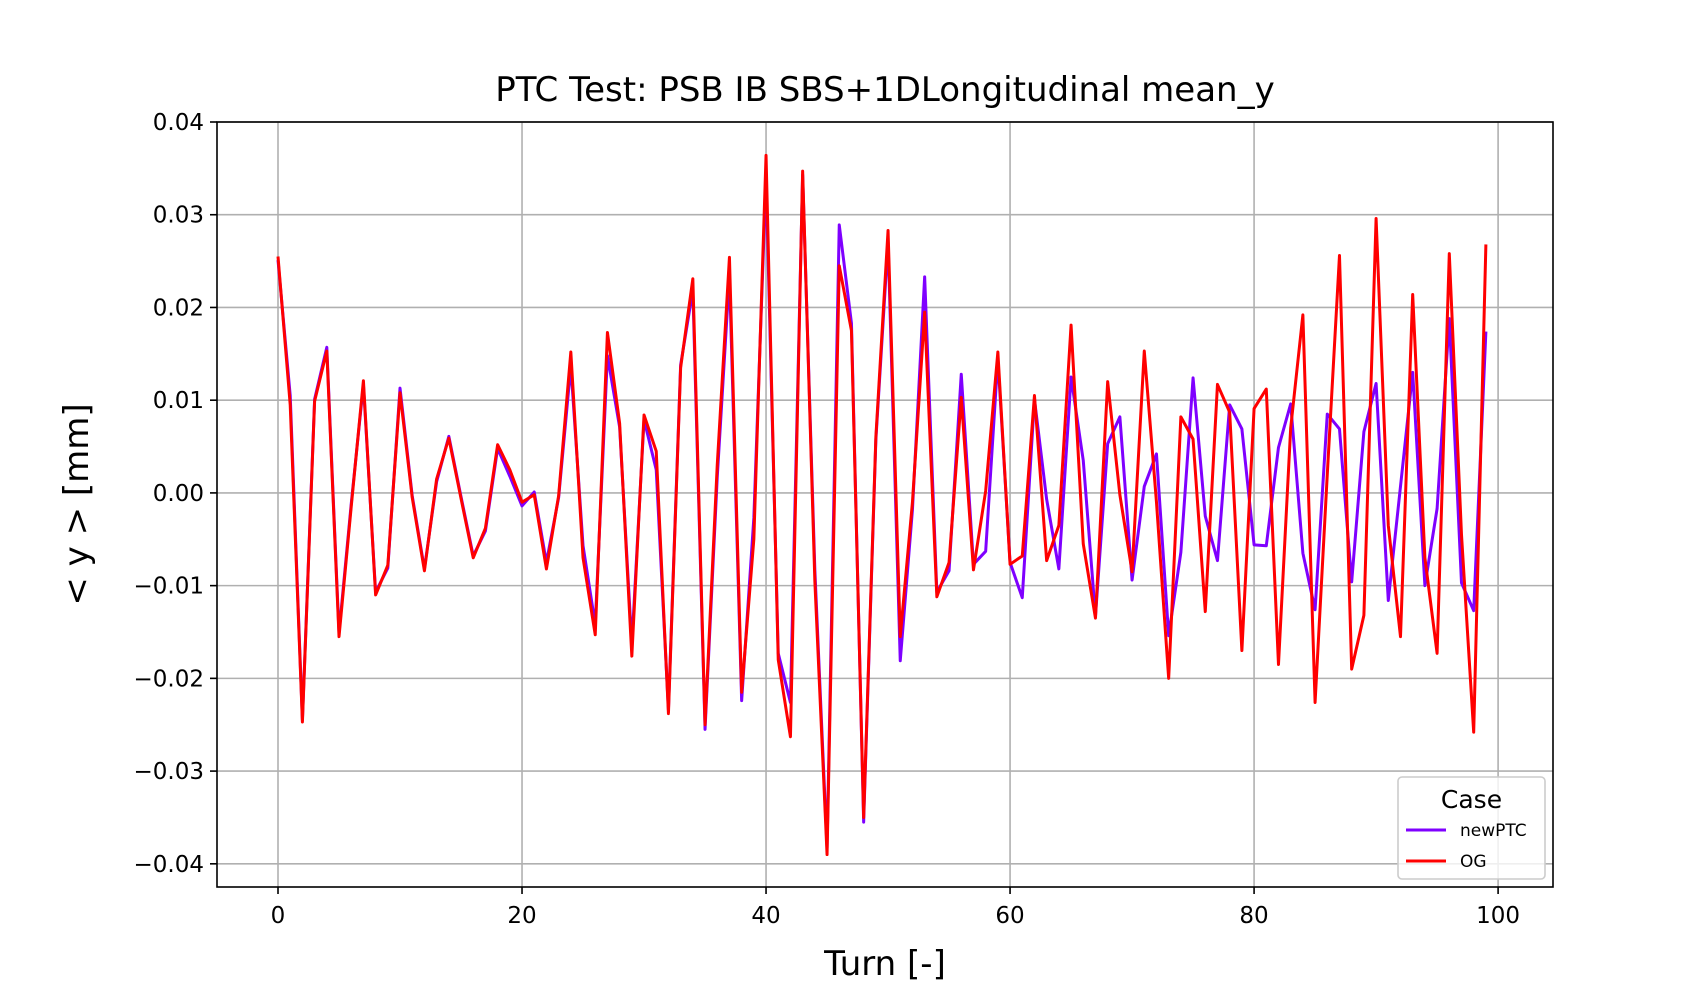 This screenshot has width=1700, height=1004. What do you see at coordinates (1493, 831) in the screenshot?
I see `legend-label-newptc: newPTC` at bounding box center [1493, 831].